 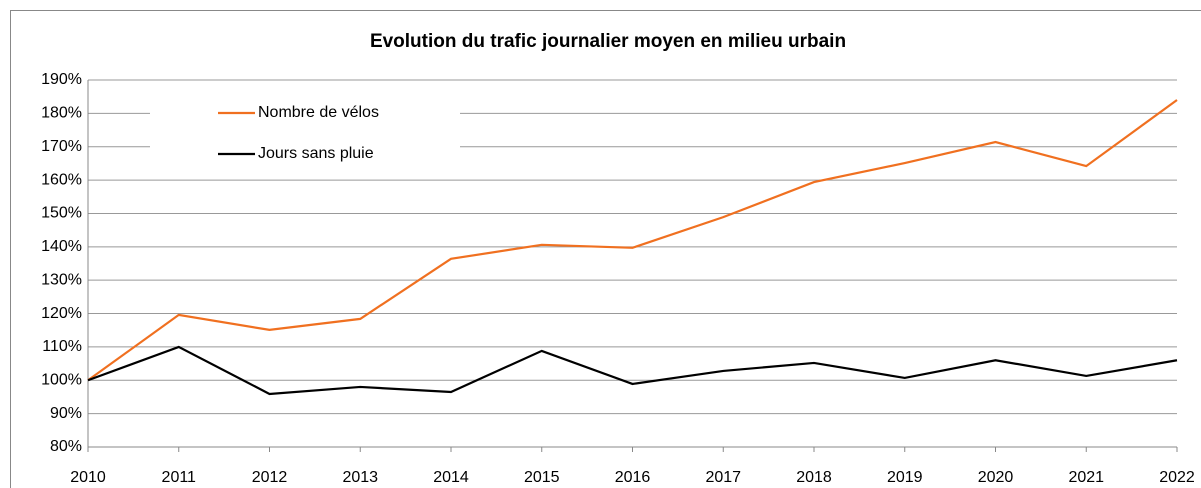 I want to click on x-tick-label: 2018, so click(x=814, y=477).